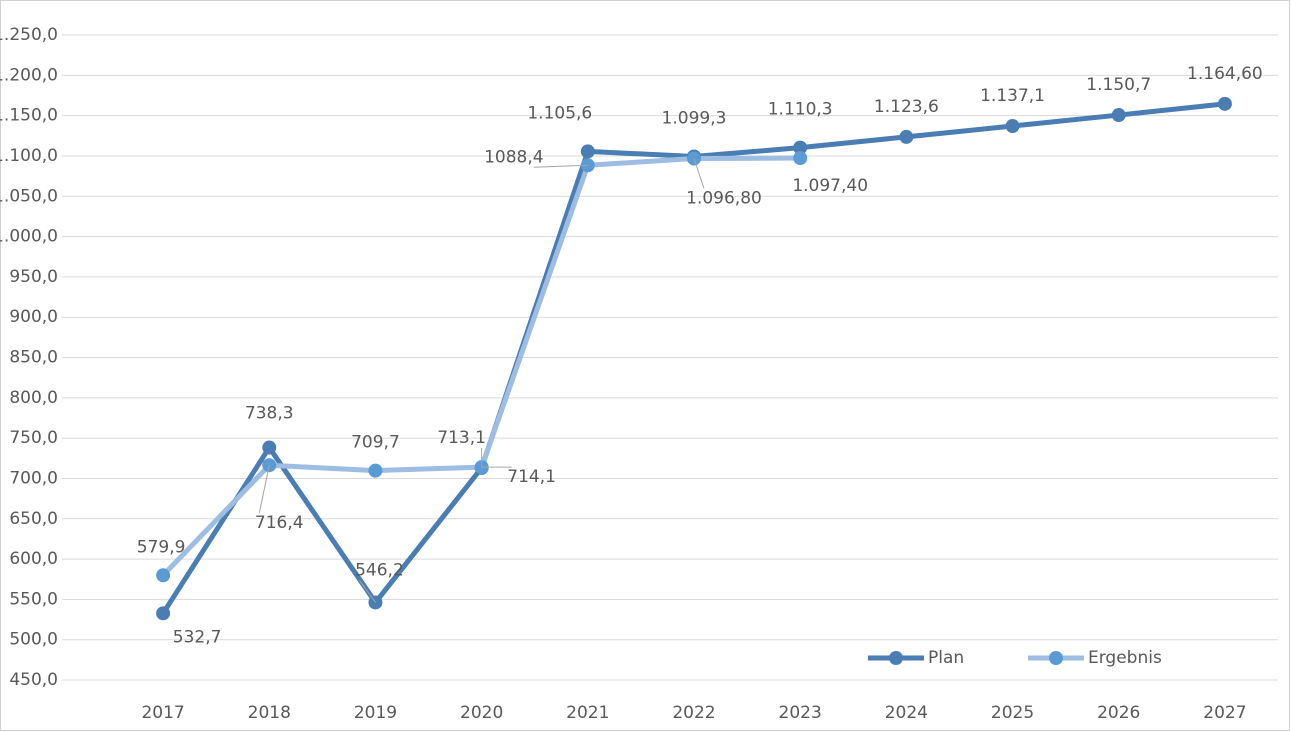  Describe the element at coordinates (1118, 85) in the screenshot. I see `data-label: 1.150,7` at that location.